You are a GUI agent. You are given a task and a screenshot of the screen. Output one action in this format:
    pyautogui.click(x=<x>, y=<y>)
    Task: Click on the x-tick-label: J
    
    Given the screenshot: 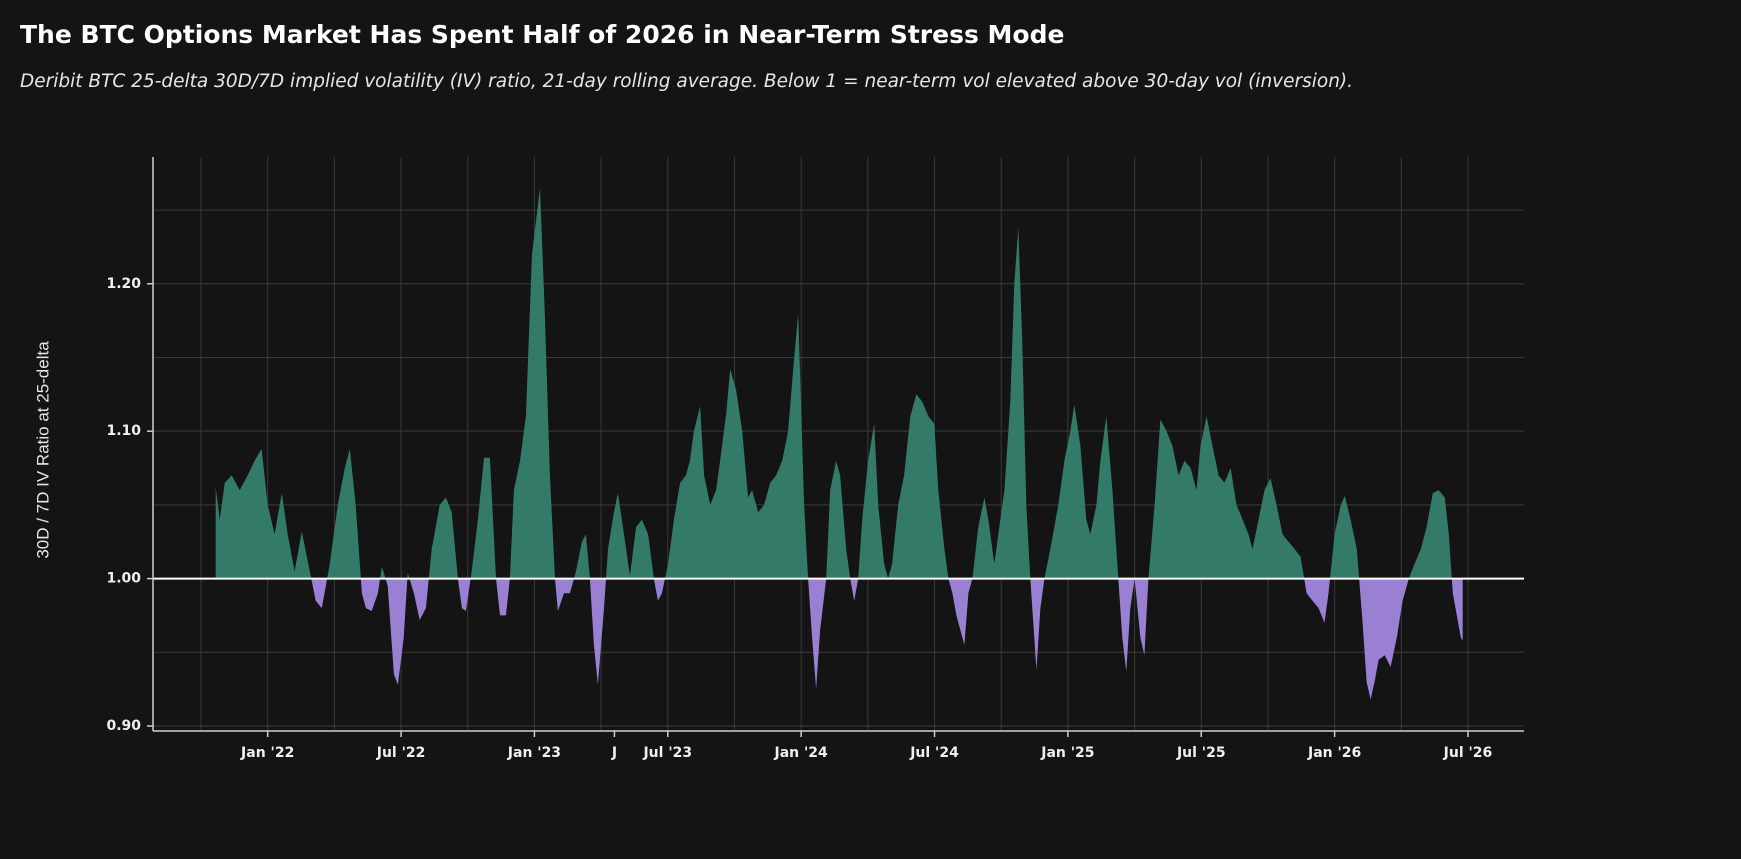 What is the action you would take?
    pyautogui.click(x=614, y=753)
    